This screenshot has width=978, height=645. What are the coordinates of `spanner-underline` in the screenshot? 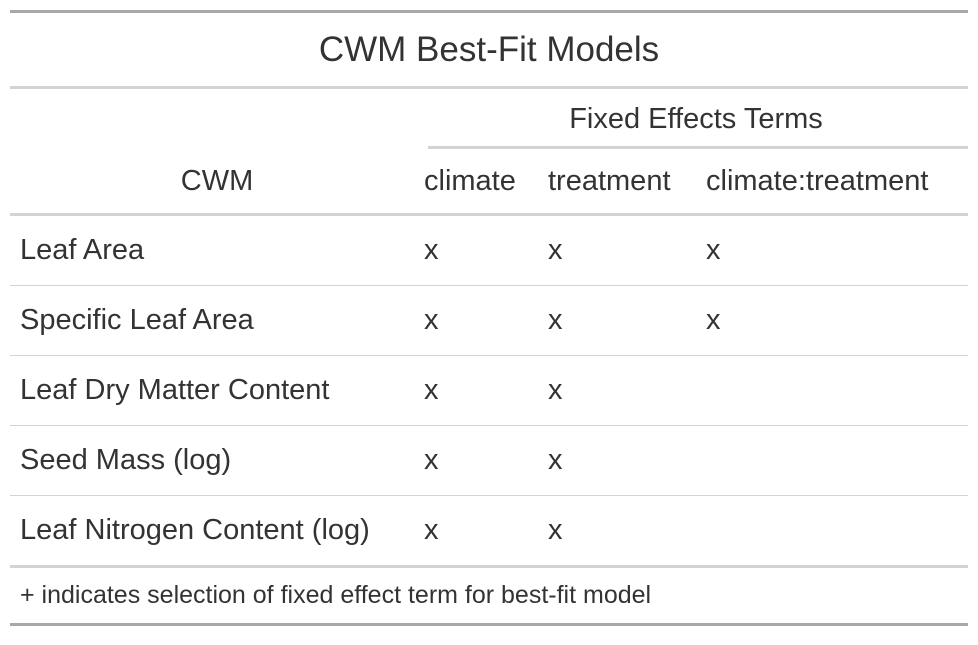 It's located at (698, 147).